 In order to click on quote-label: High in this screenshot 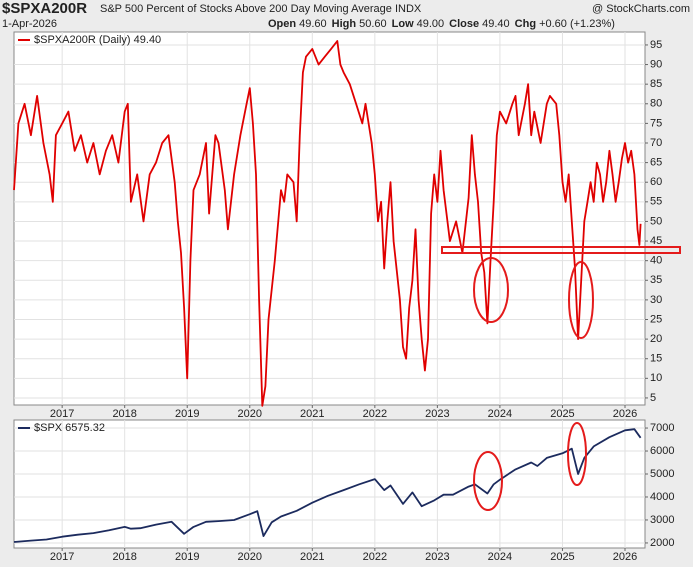, I will do `click(344, 24)`.